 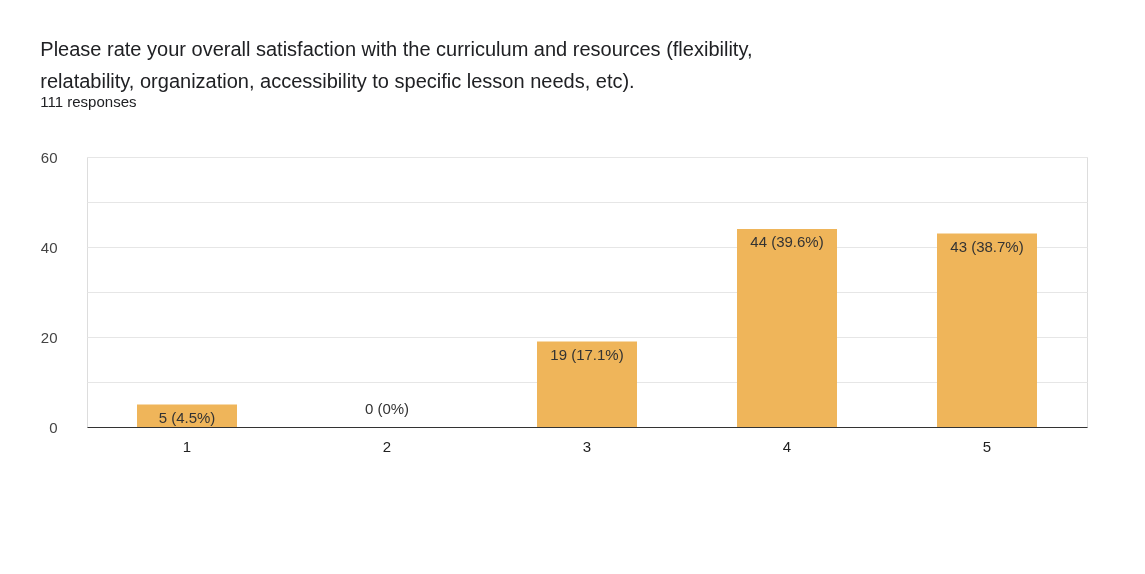 What do you see at coordinates (987, 246) in the screenshot?
I see `data-label: 43 (38.7%)` at bounding box center [987, 246].